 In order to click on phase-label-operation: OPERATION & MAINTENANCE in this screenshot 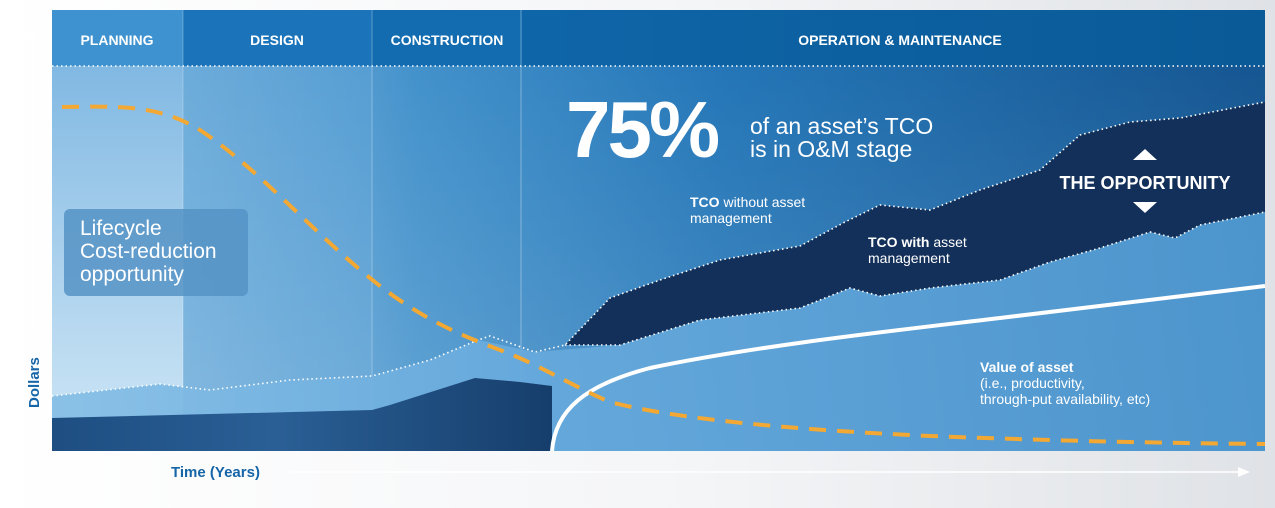, I will do `click(900, 40)`.